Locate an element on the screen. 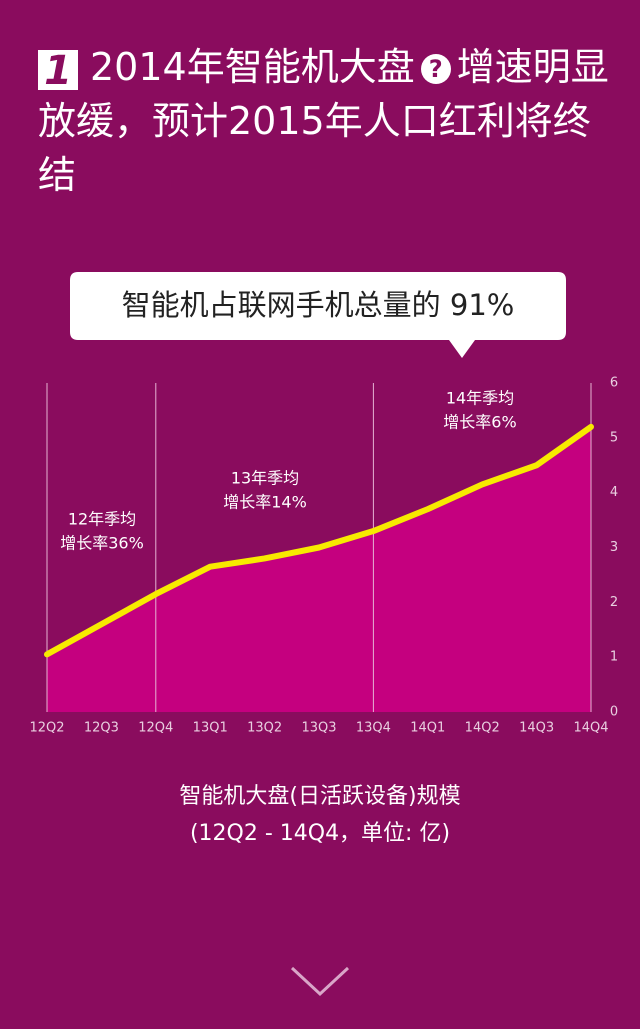  caption: (12Q2 - 14Q4，单位: 亿) is located at coordinates (320, 833).